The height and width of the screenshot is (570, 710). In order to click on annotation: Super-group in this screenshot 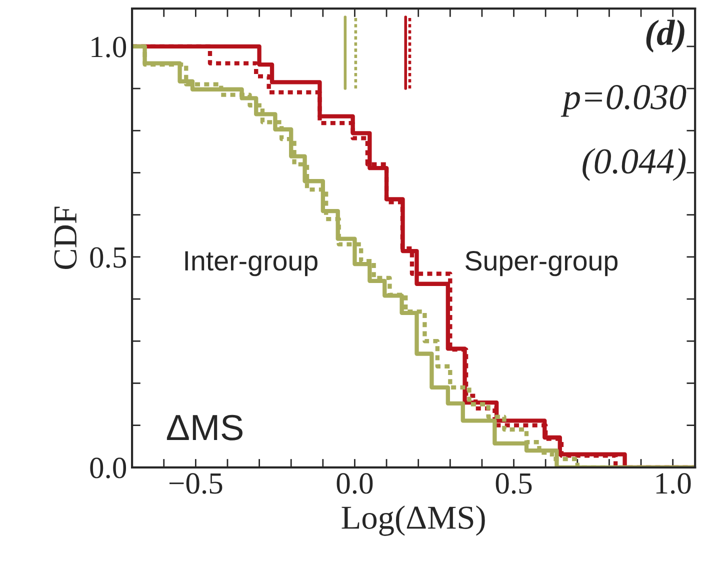, I will do `click(542, 263)`.